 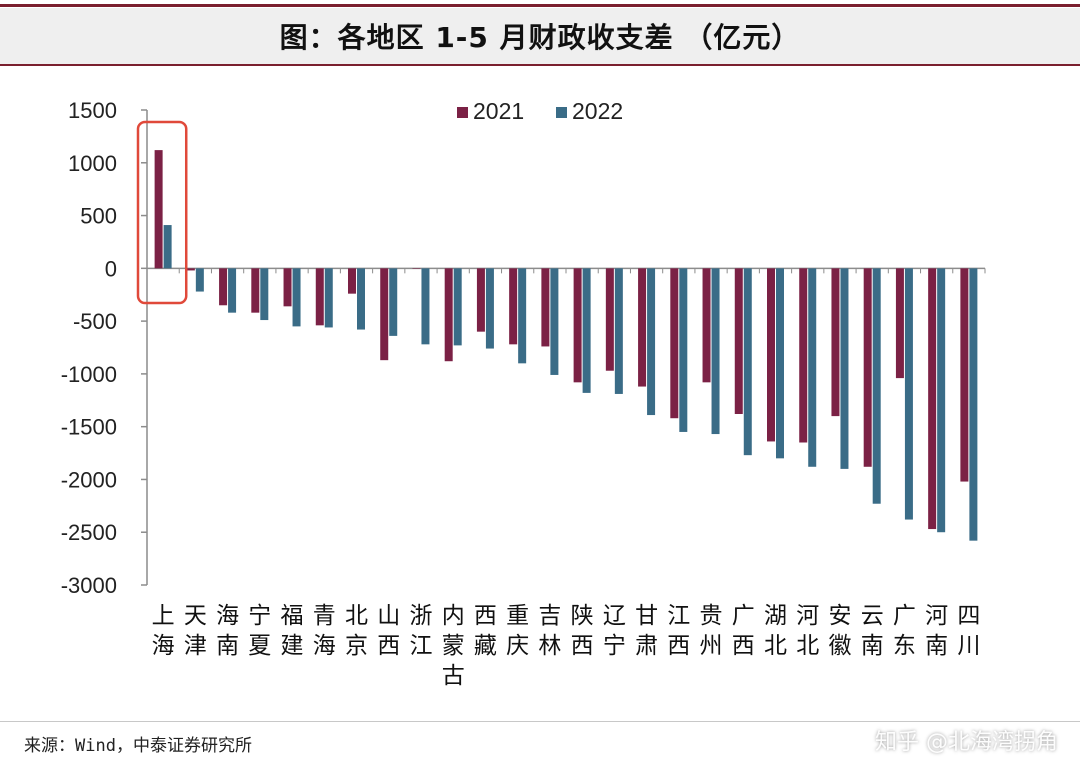 I want to click on legend-label-2022: 2022, so click(x=597, y=111).